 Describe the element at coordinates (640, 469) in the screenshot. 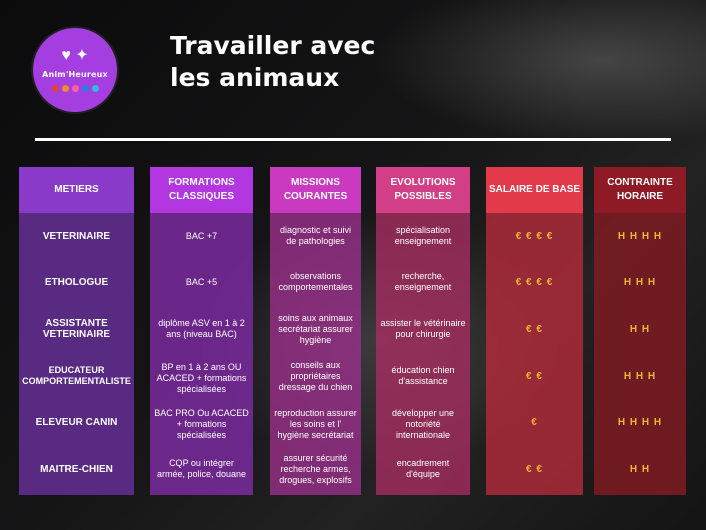

I see `cell-contrainte-6: H H` at that location.